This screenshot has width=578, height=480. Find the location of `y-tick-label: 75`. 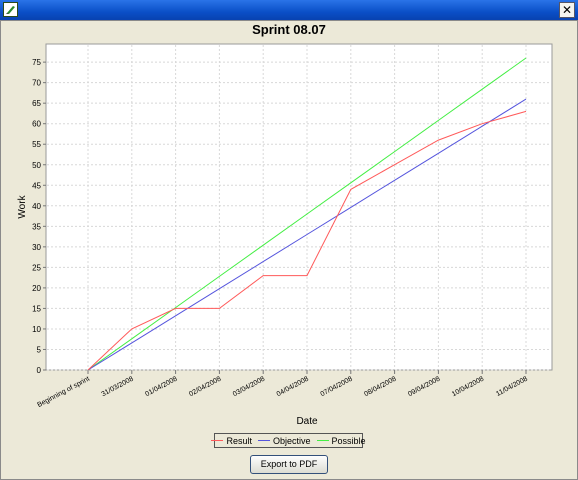

y-tick-label: 75 is located at coordinates (36, 62).